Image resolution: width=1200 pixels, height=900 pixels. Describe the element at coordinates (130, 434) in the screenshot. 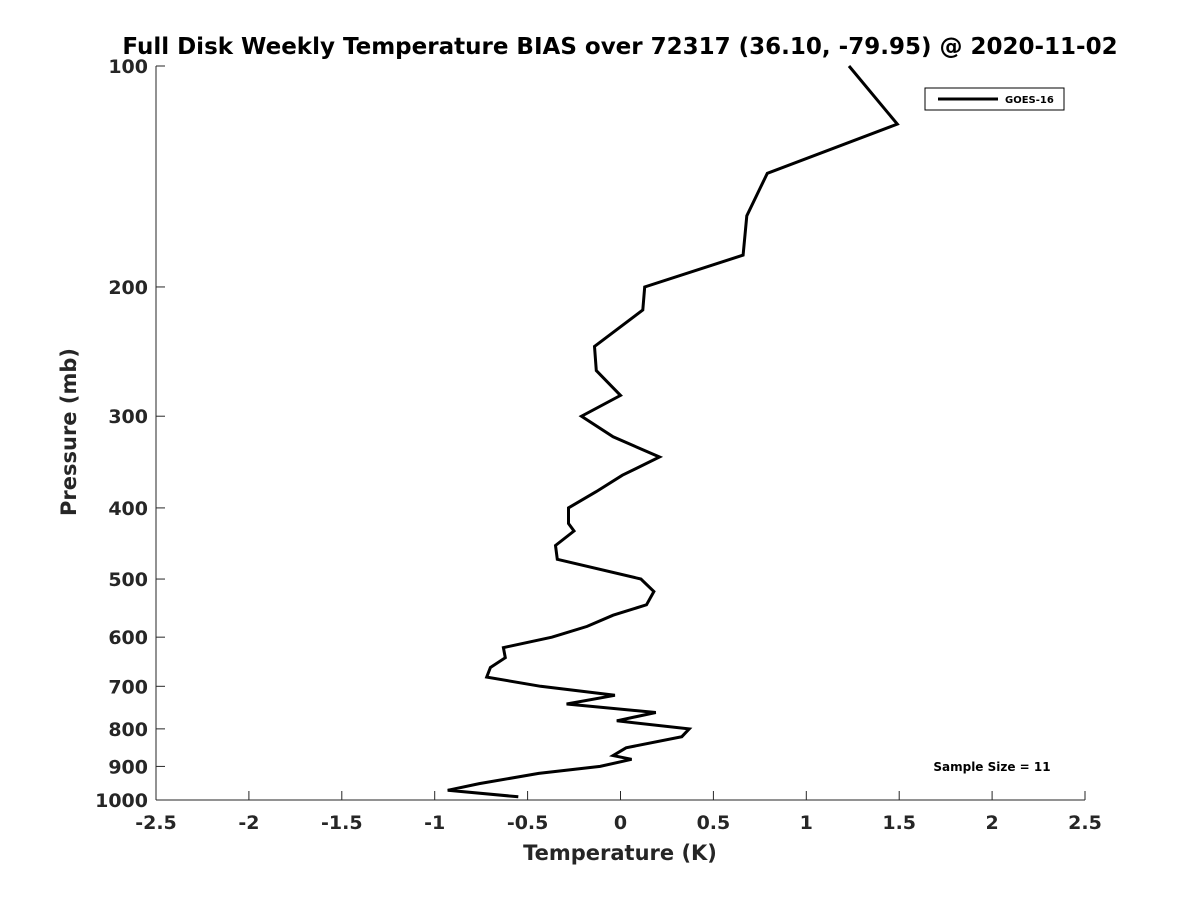

I see `y-ticks: 100 200 300 400 500 600 700 800 900 1000` at that location.